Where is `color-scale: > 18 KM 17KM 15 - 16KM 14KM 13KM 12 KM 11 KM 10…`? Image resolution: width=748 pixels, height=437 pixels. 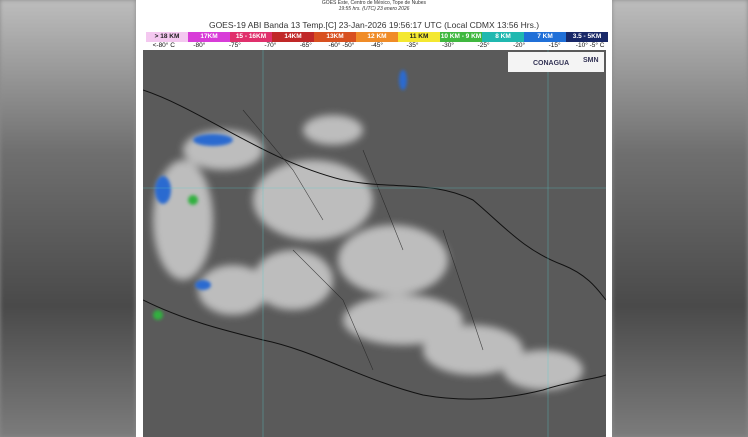 color-scale: > 18 KM 17KM 15 - 16KM 14KM 13KM 12 KM 11 KM 10… is located at coordinates (377, 37).